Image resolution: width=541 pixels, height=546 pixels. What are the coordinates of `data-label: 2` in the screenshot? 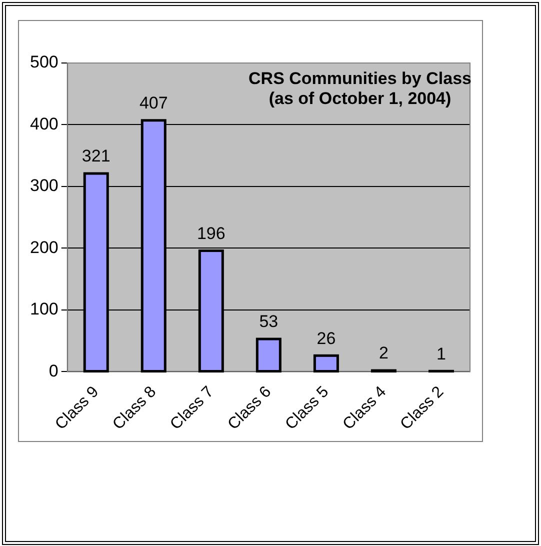 It's located at (383, 353).